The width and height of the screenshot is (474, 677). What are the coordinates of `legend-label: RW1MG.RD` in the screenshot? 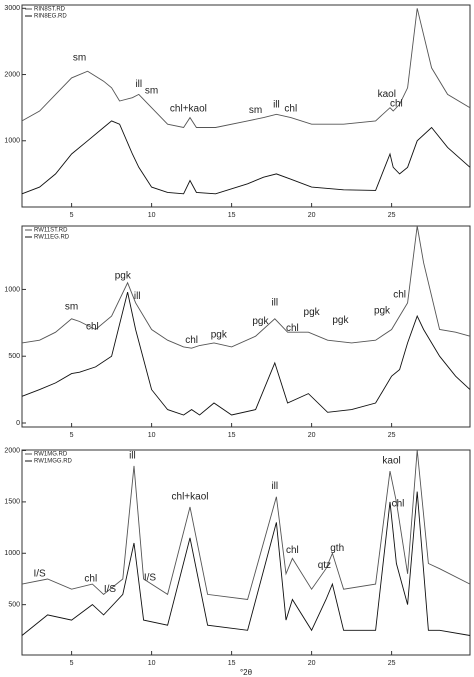 It's located at (51, 455).